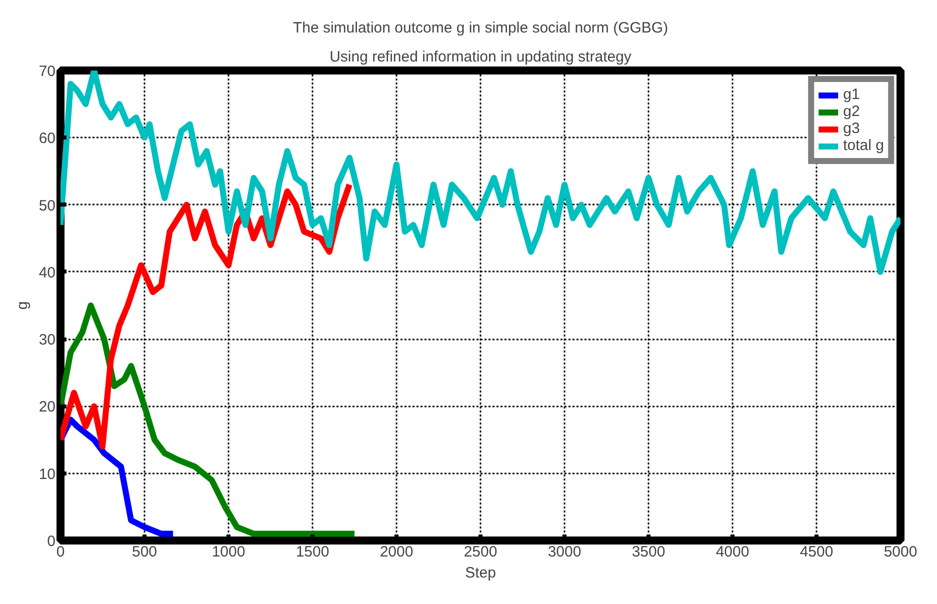 The image size is (937, 604). I want to click on y-tick-label: 10, so click(47, 474).